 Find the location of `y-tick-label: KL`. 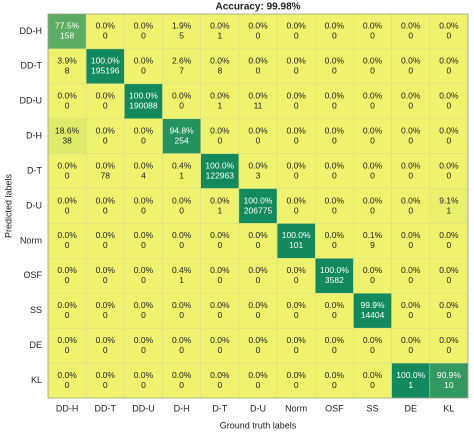

y-tick-label: KL is located at coordinates (36, 380).